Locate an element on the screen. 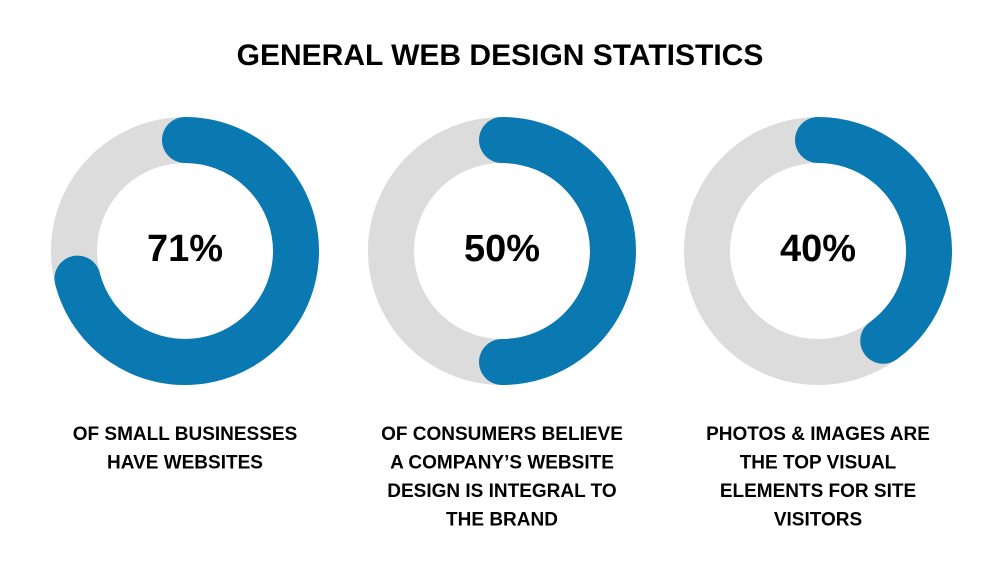  caption-line: DESIGN IS INTEGRAL TO is located at coordinates (501, 491).